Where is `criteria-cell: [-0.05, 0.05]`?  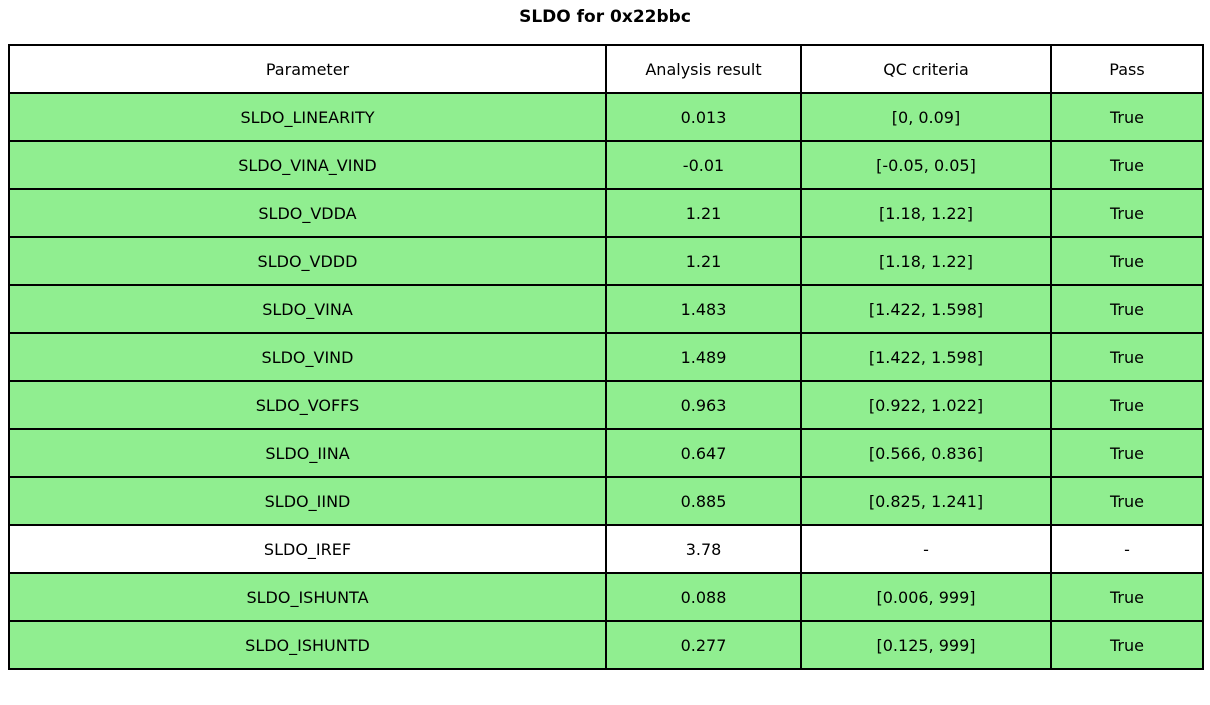
criteria-cell: [-0.05, 0.05] is located at coordinates (926, 165).